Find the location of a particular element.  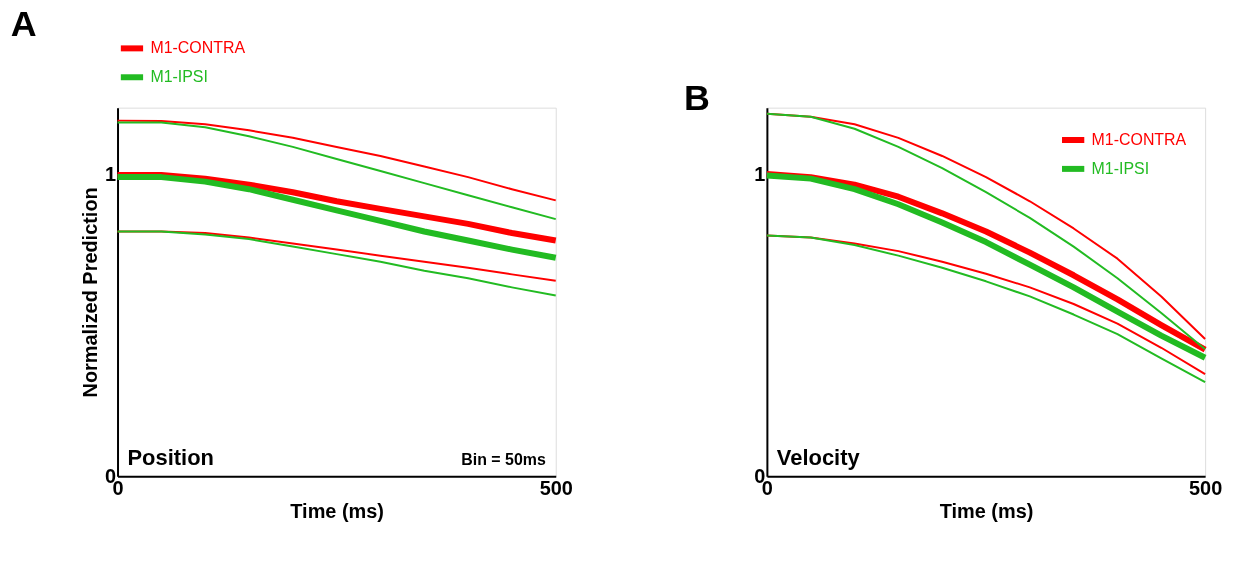

annotation: Velocity is located at coordinates (818, 458).